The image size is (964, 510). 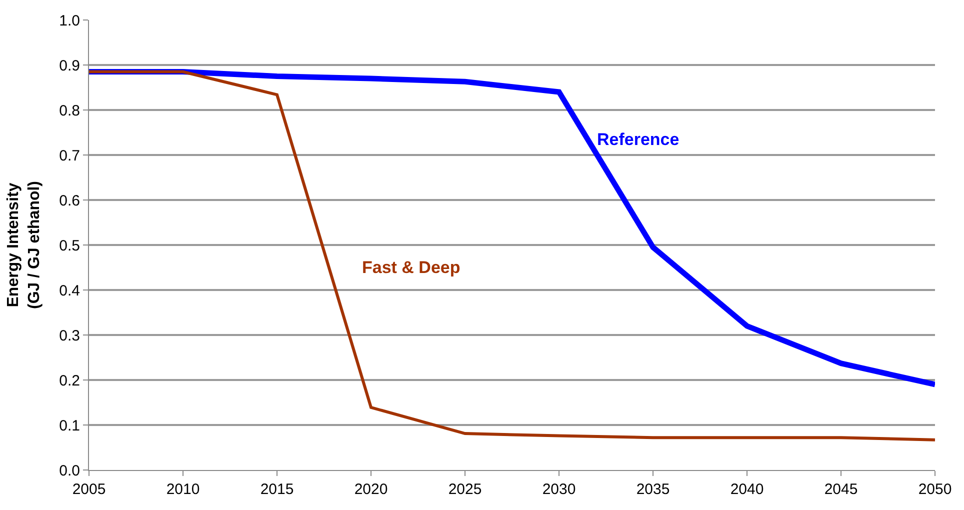 What do you see at coordinates (69, 425) in the screenshot?
I see `y-tick-label: 0.1` at bounding box center [69, 425].